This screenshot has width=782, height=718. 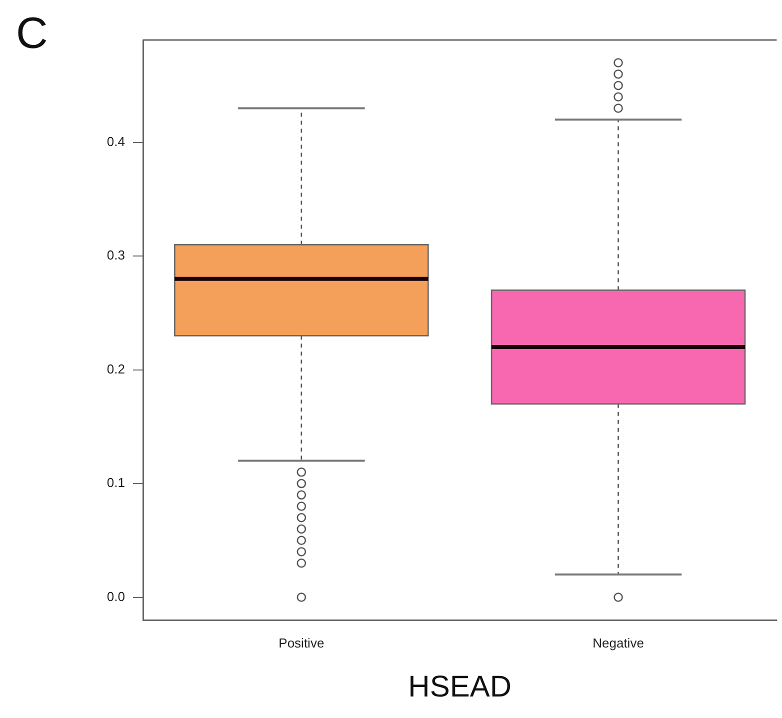 What do you see at coordinates (301, 642) in the screenshot?
I see `x-tick-label: Positive` at bounding box center [301, 642].